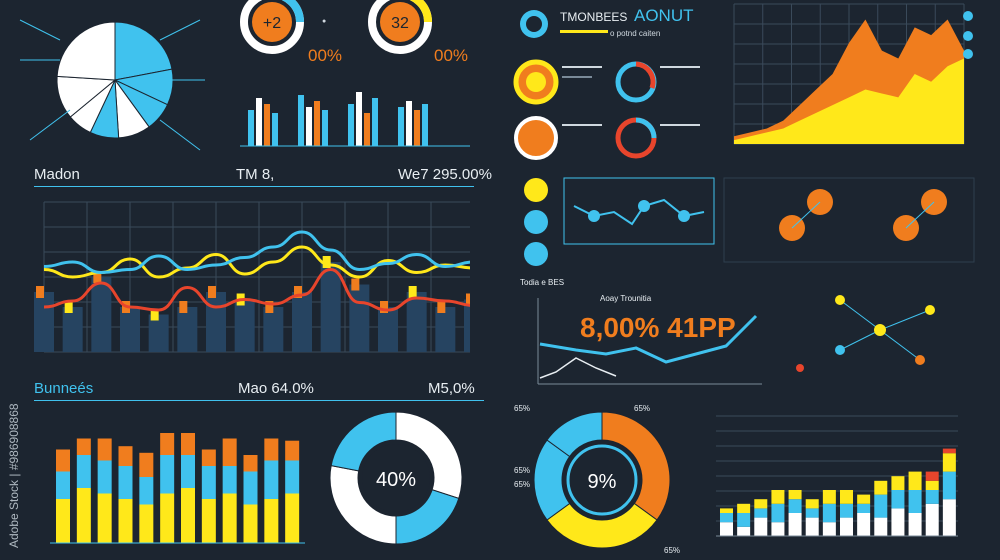 The width and height of the screenshot is (1000, 560). I want to click on kpi-text-1b, so click(577, 77).